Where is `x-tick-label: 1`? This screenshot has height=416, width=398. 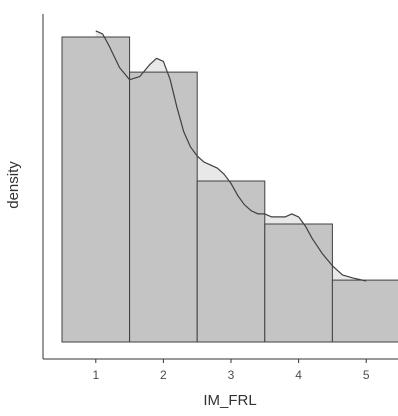 x-tick-label: 1 is located at coordinates (95, 375).